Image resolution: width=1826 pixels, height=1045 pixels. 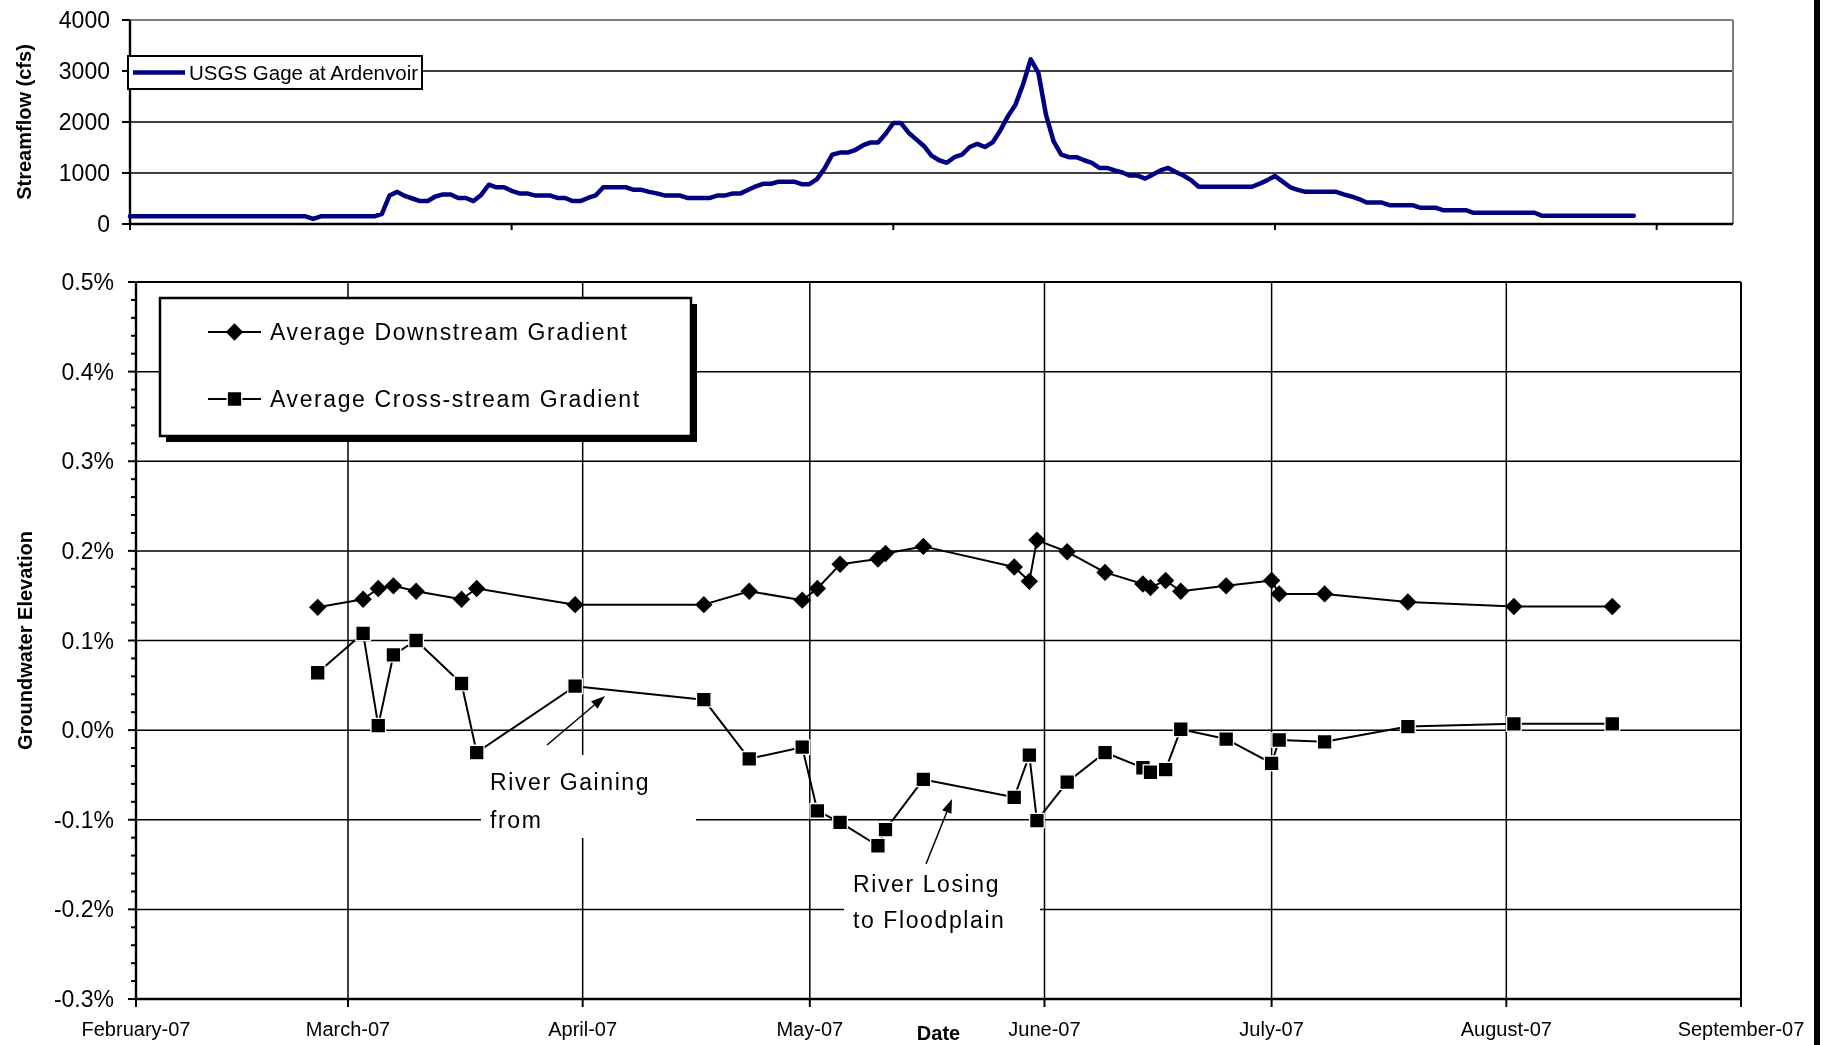 I want to click on annotation: River Losing to Floodplain, so click(x=929, y=902).